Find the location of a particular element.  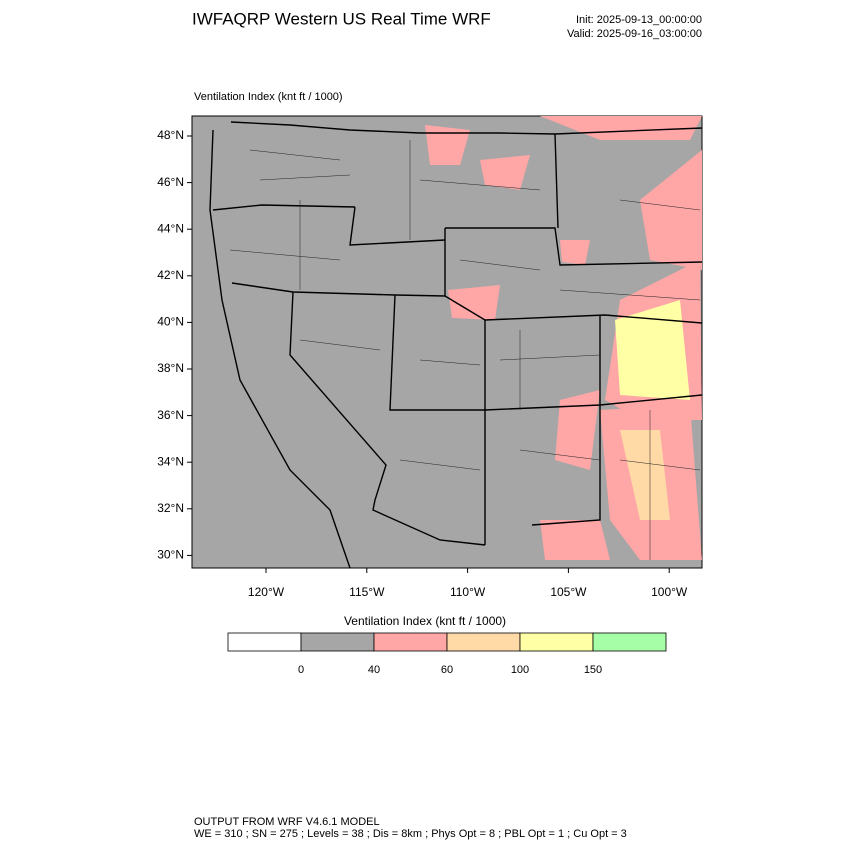

lon-label: 120°W is located at coordinates (266, 592).